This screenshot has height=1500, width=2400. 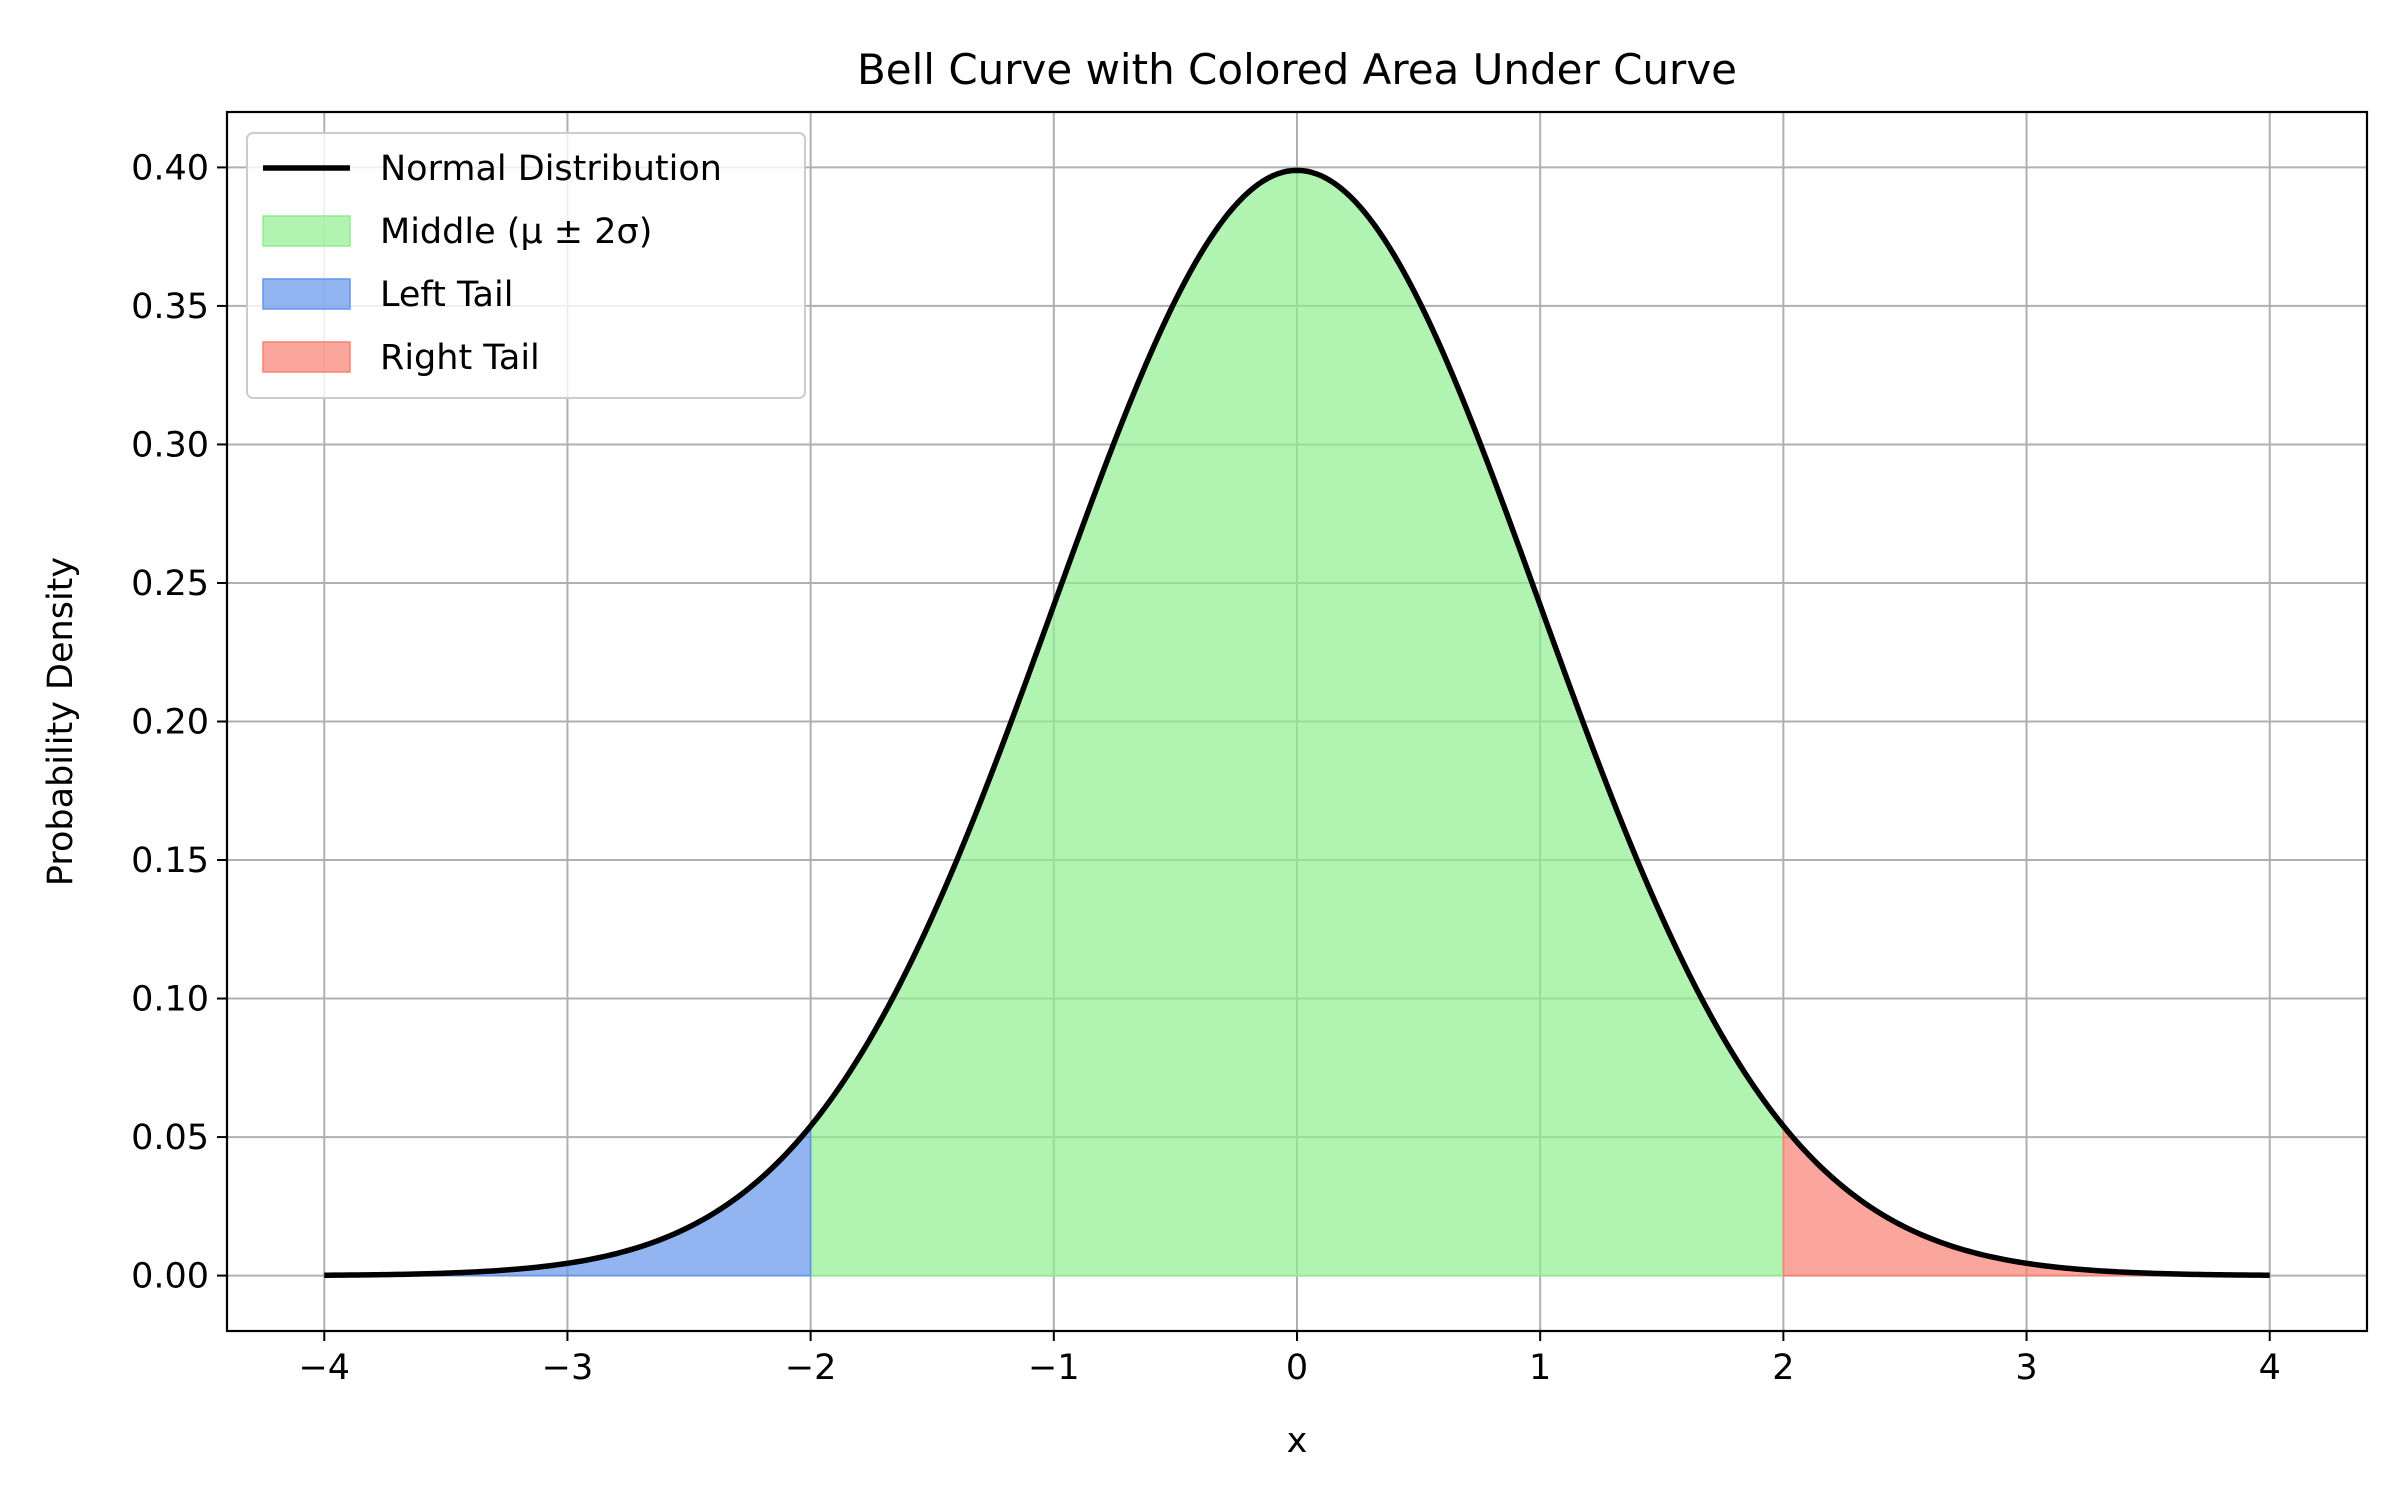 I want to click on y-axis-title: Probability Density, so click(x=61, y=721).